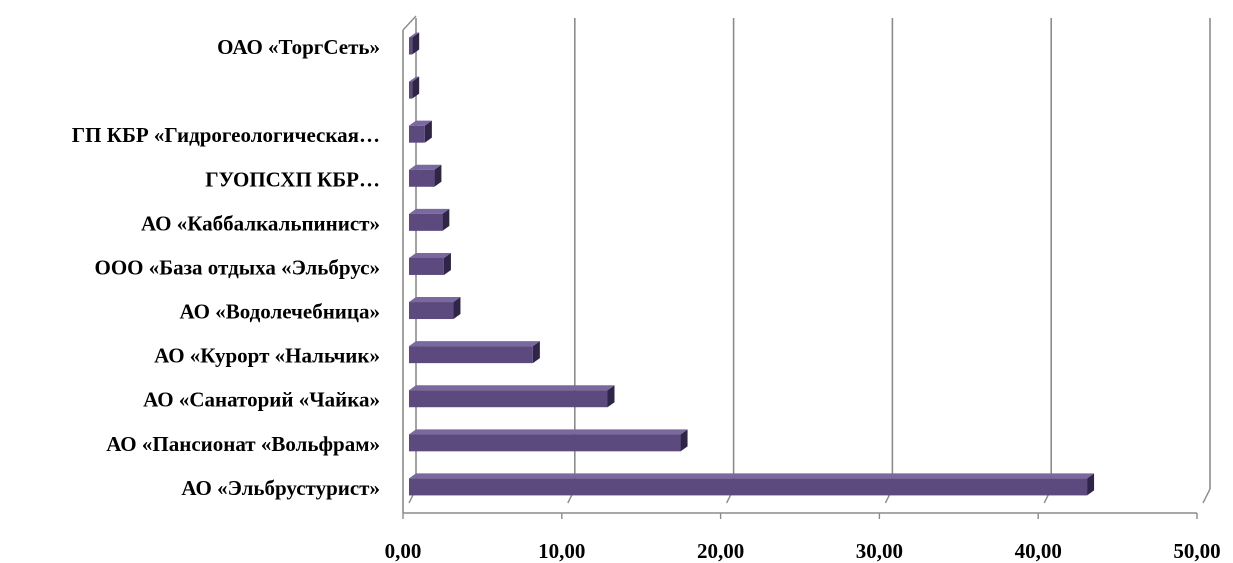  Describe the element at coordinates (409, 23) in the screenshot. I see `y-axis-top-edge` at that location.